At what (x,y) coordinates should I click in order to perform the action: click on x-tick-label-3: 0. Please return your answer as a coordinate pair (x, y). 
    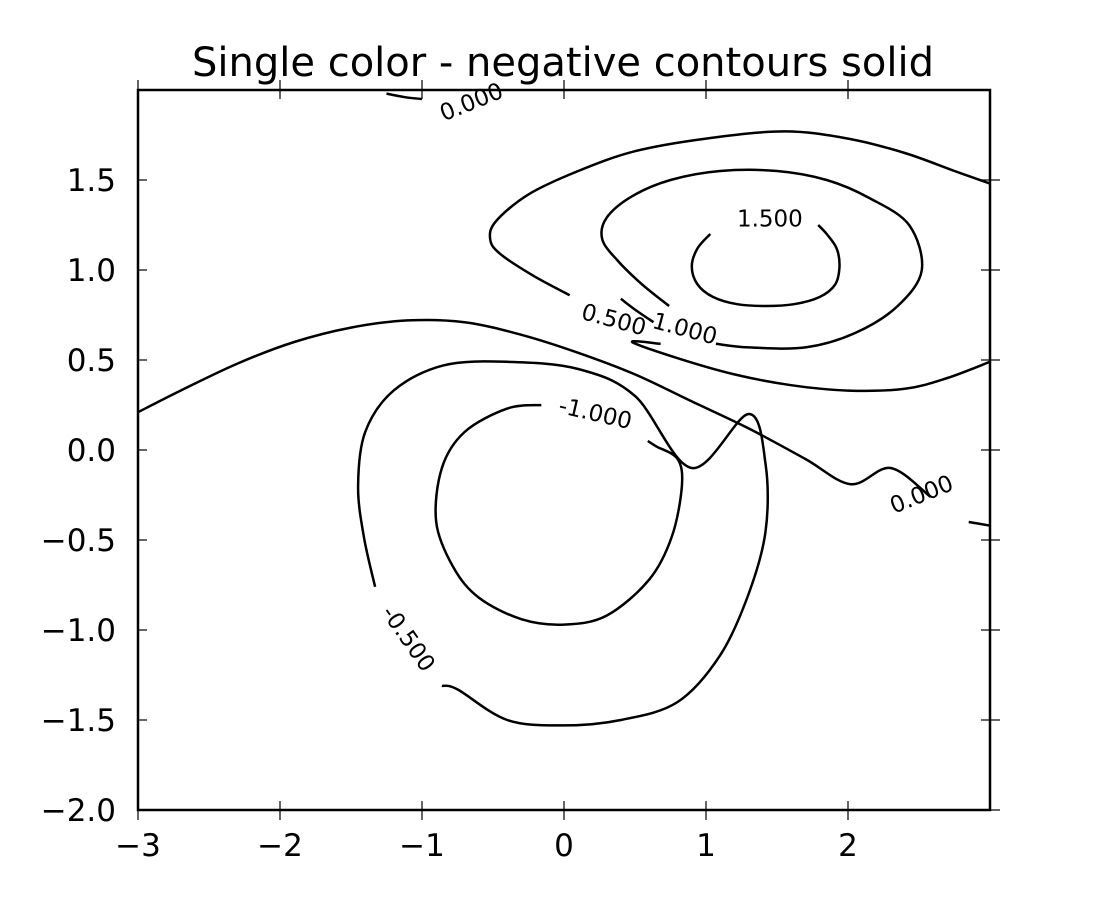
    Looking at the image, I should click on (564, 846).